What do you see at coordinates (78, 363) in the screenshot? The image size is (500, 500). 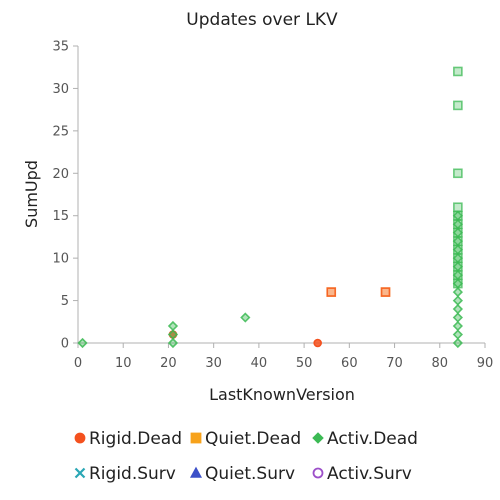 I see `x-tick-label: 0` at bounding box center [78, 363].